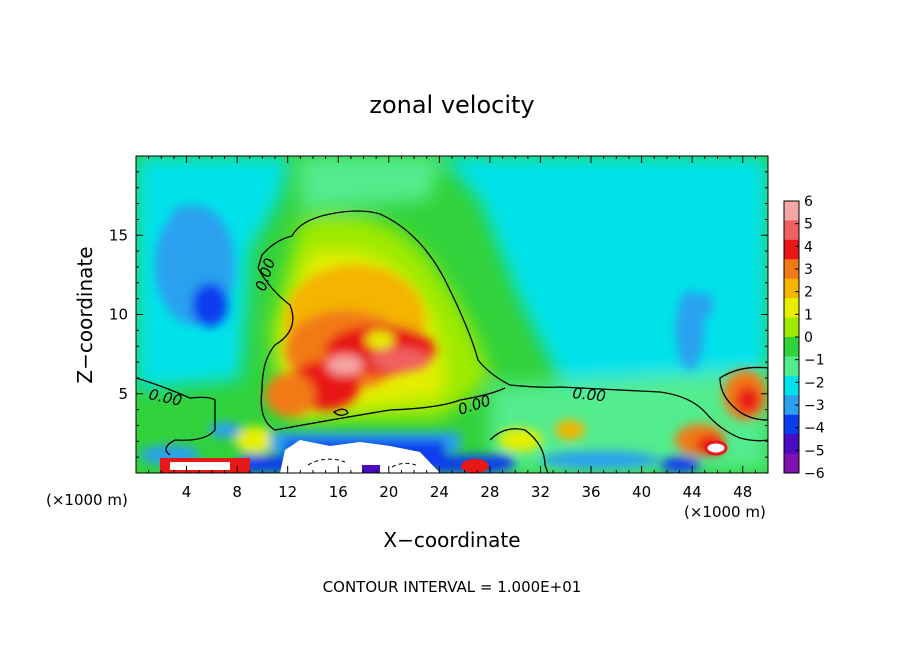 This screenshot has height=654, width=904. I want to click on surface-dark-cell, so click(371, 469).